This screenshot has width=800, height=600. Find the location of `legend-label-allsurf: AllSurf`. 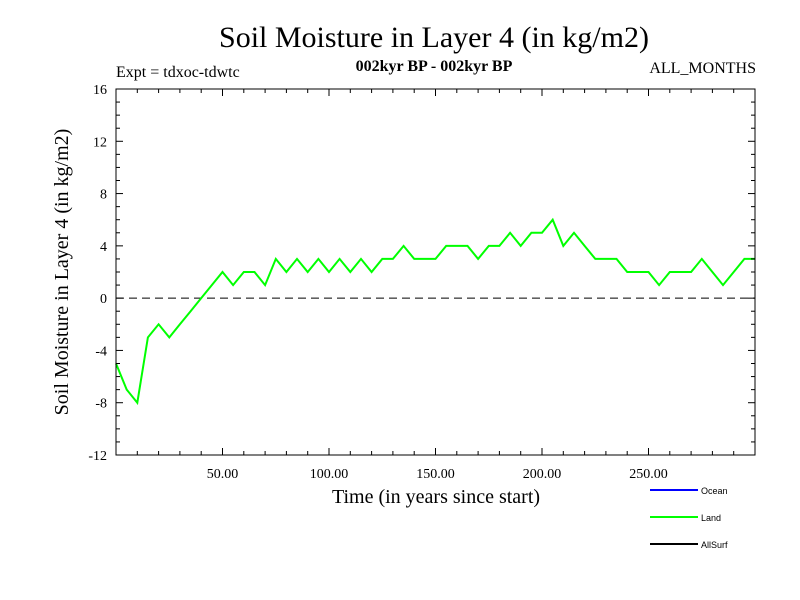

legend-label-allsurf: AllSurf is located at coordinates (714, 545).